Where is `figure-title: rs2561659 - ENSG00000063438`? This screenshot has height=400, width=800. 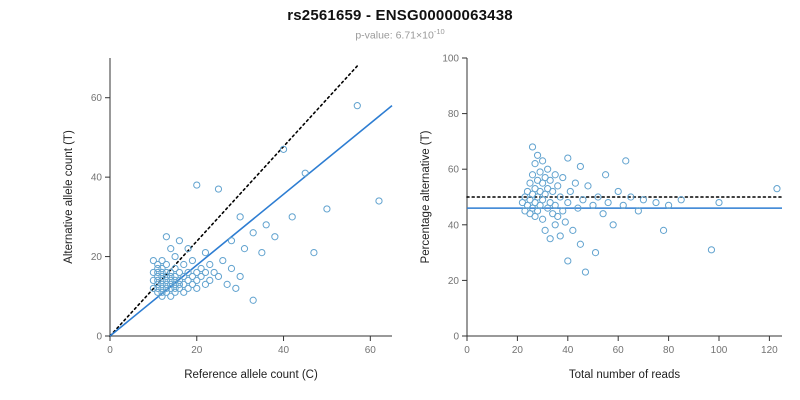
figure-title: rs2561659 - ENSG00000063438 is located at coordinates (400, 15).